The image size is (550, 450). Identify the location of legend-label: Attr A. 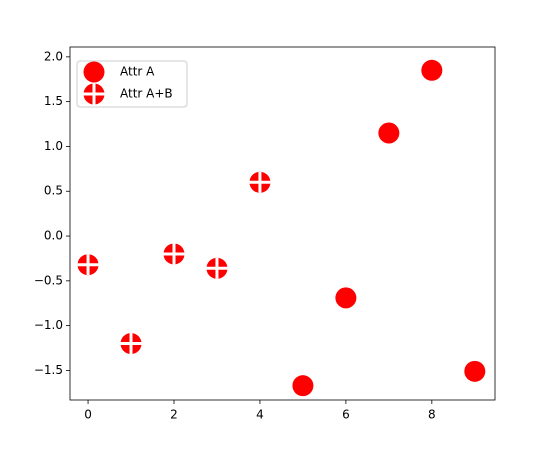
(137, 72).